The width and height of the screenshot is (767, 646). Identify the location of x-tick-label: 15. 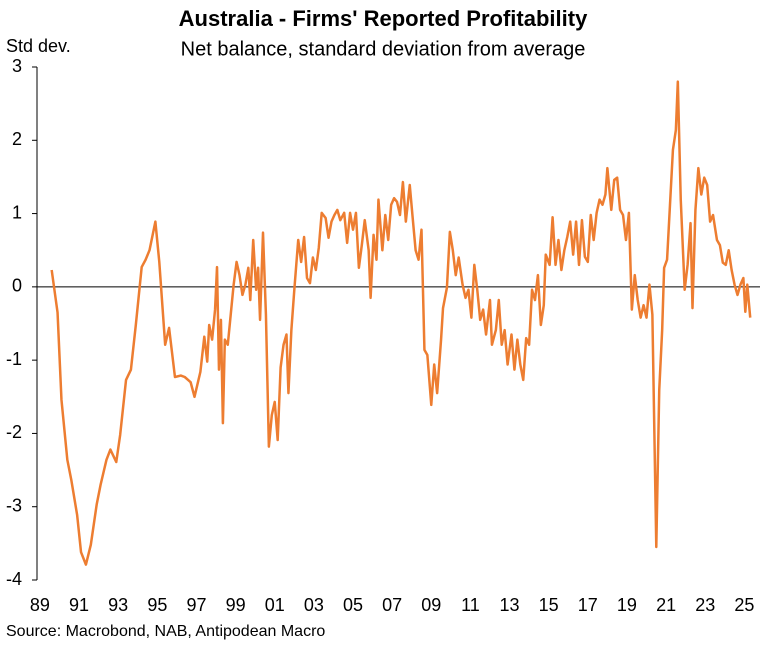
(549, 605).